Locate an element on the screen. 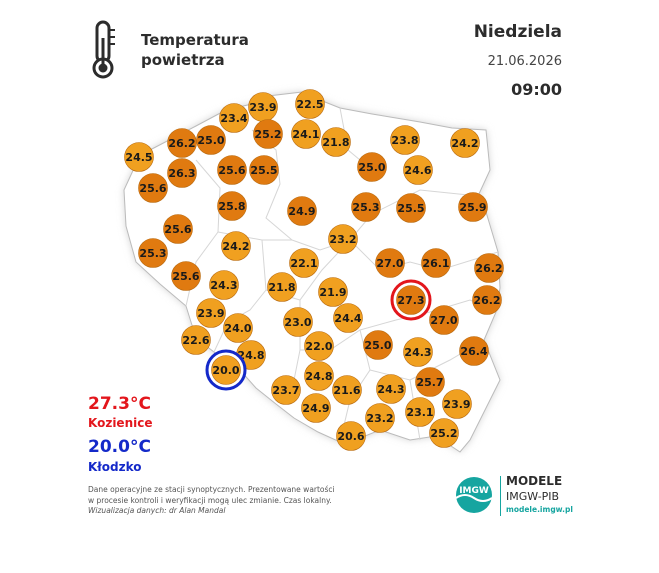  station-marker: 24.4 is located at coordinates (348, 318).